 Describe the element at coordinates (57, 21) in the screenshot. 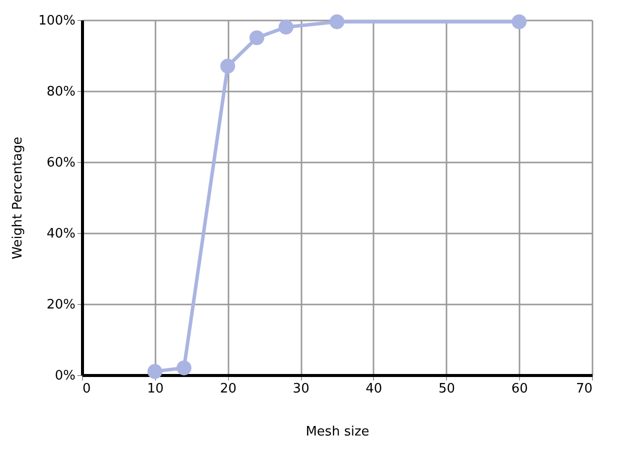

I see `y-tick-label: 100%` at that location.